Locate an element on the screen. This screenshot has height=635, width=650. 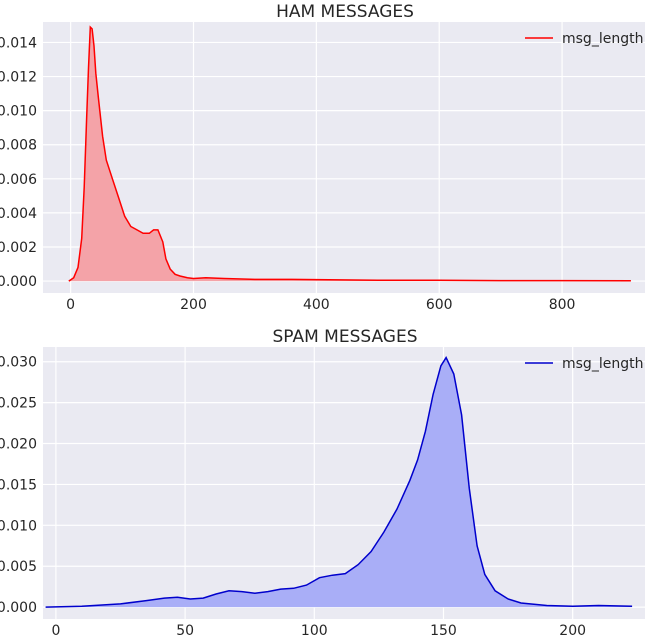
spam-legend: msg_length is located at coordinates (584, 364).